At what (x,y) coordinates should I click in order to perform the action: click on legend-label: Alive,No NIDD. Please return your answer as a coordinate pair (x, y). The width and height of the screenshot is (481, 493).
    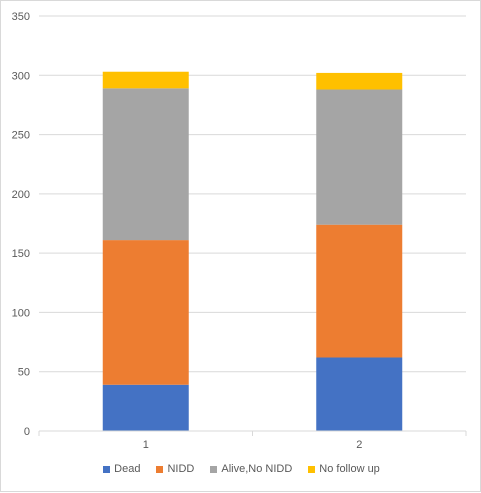
    Looking at the image, I should click on (257, 469).